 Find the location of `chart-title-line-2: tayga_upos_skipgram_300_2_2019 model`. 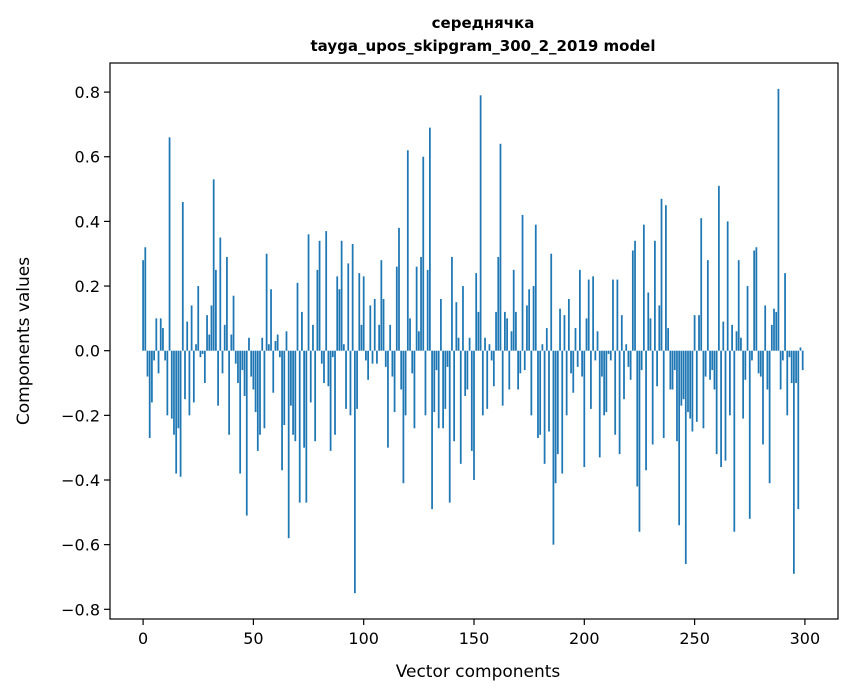

chart-title-line-2: tayga_upos_skipgram_300_2_2019 model is located at coordinates (483, 46).